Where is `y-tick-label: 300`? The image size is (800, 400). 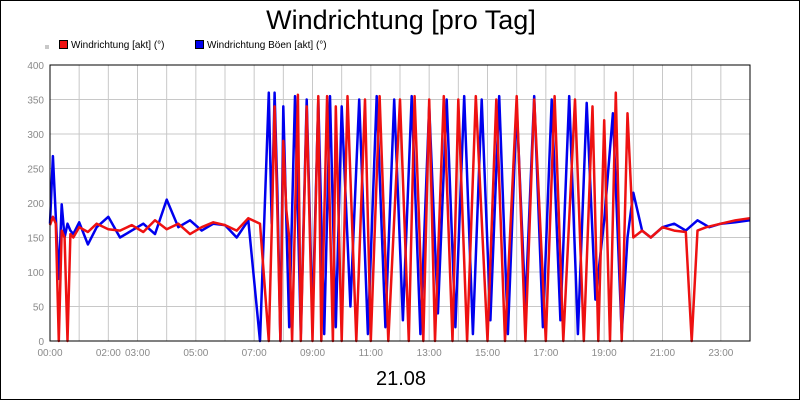 y-tick-label: 300 is located at coordinates (35, 135).